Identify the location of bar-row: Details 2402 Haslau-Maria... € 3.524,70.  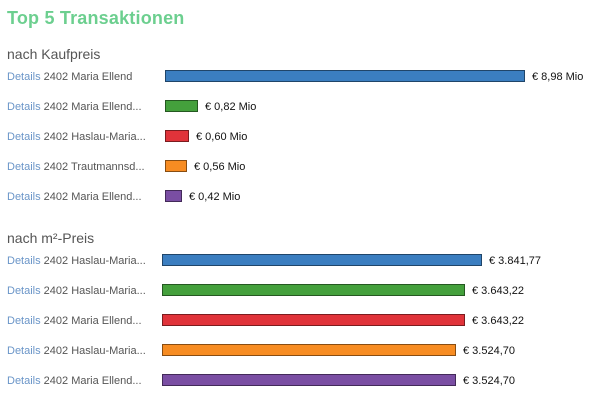
(298, 354).